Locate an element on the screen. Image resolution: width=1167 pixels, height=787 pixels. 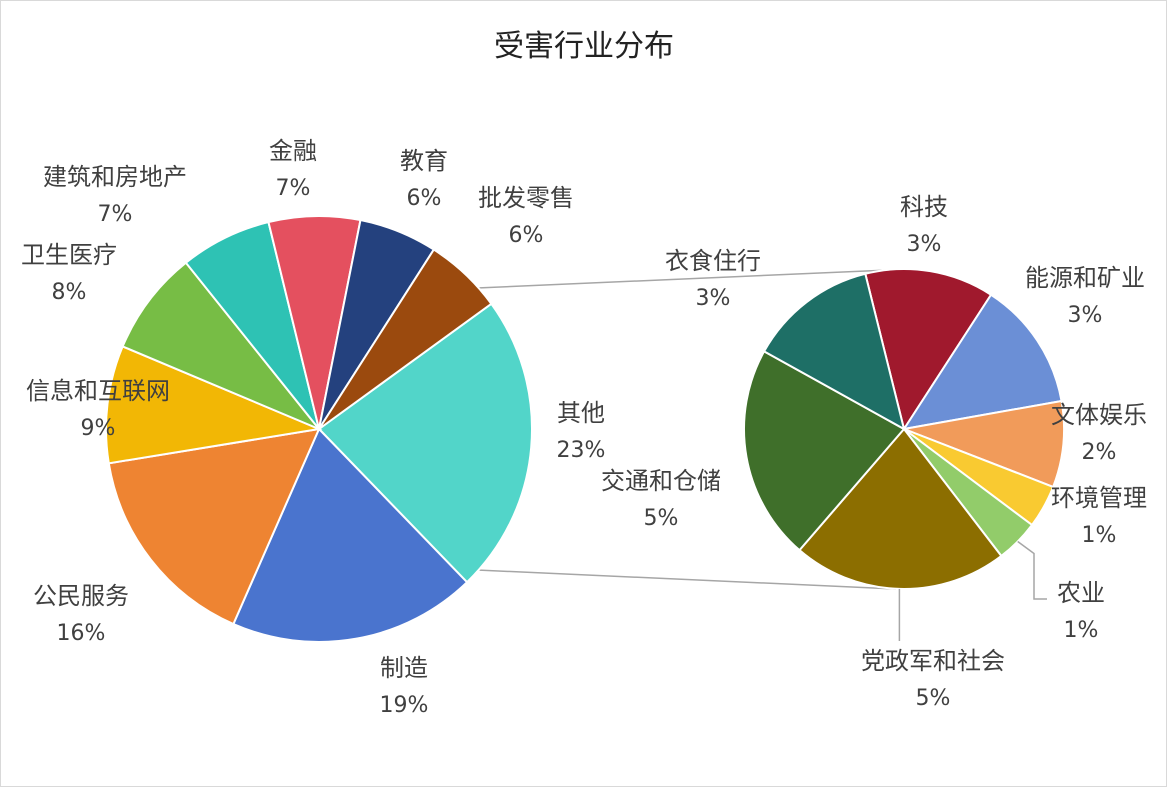
secondary-label-7: 衣食住行 is located at coordinates (713, 261).